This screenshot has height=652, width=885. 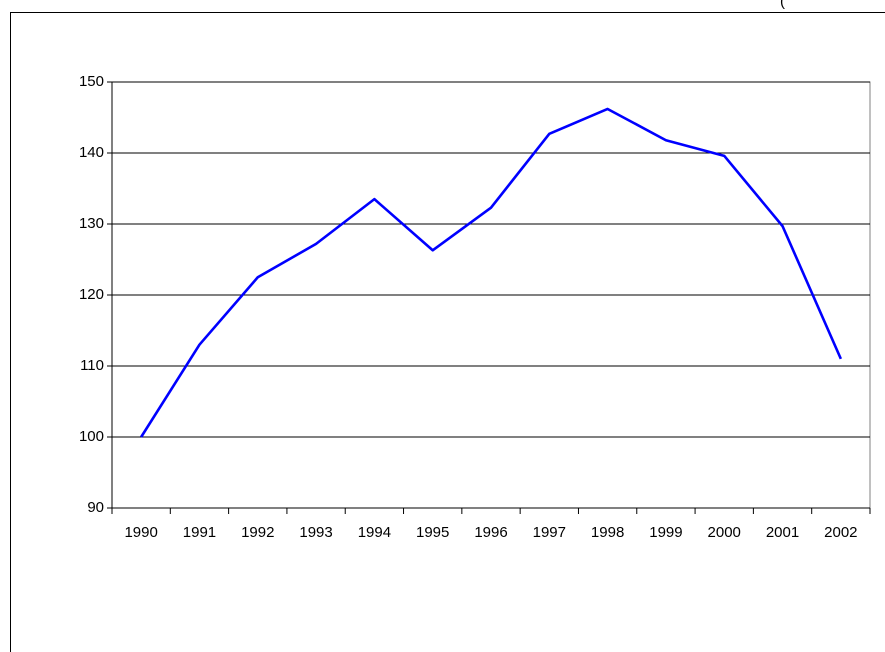 What do you see at coordinates (95, 507) in the screenshot?
I see `y-tick-label: 90` at bounding box center [95, 507].